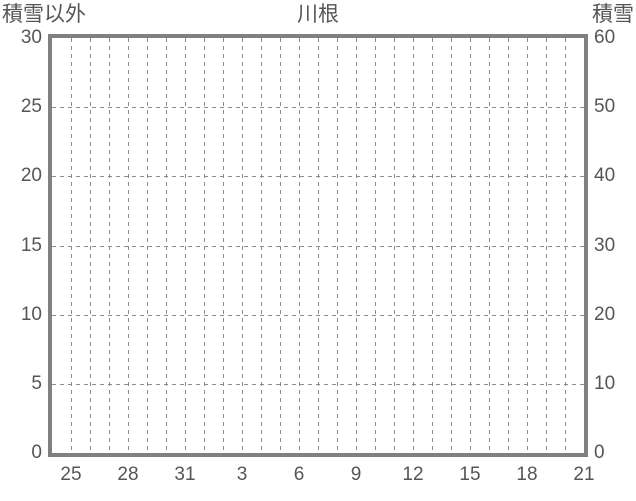 Image resolution: width=636 pixels, height=501 pixels. What do you see at coordinates (31, 245) in the screenshot?
I see `left-axis-tick-label: 15` at bounding box center [31, 245].